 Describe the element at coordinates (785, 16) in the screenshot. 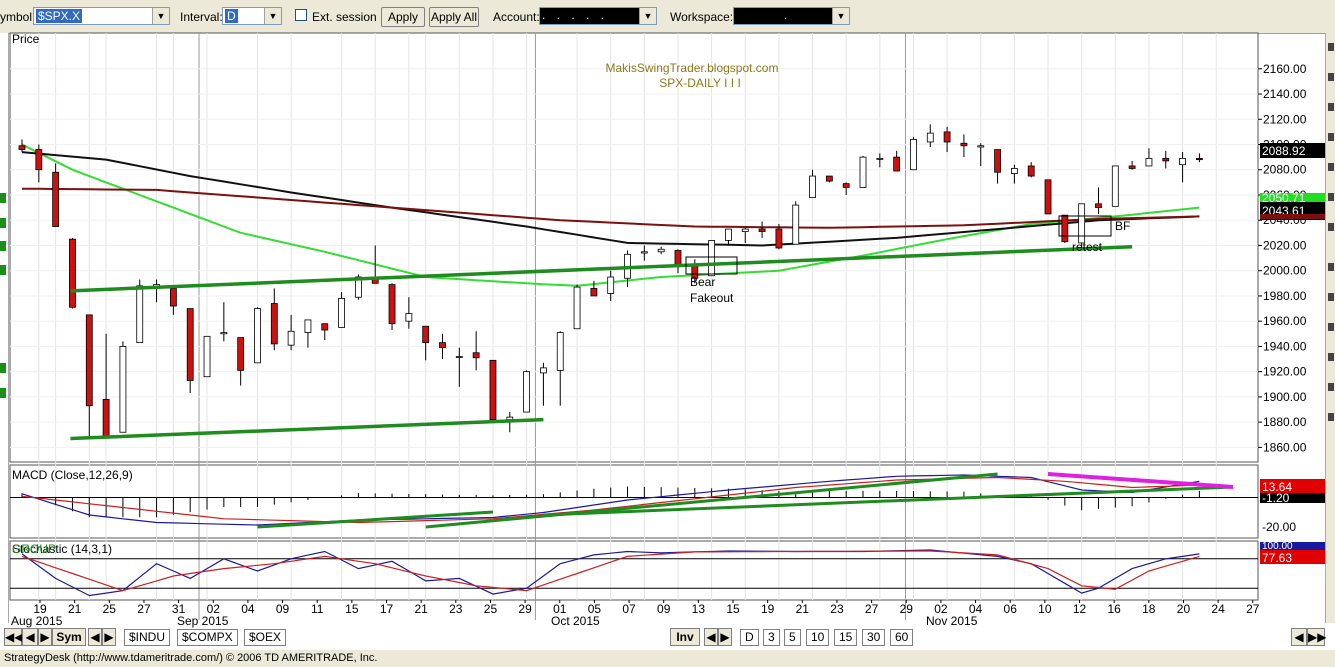

I see `workspace-value: .` at that location.